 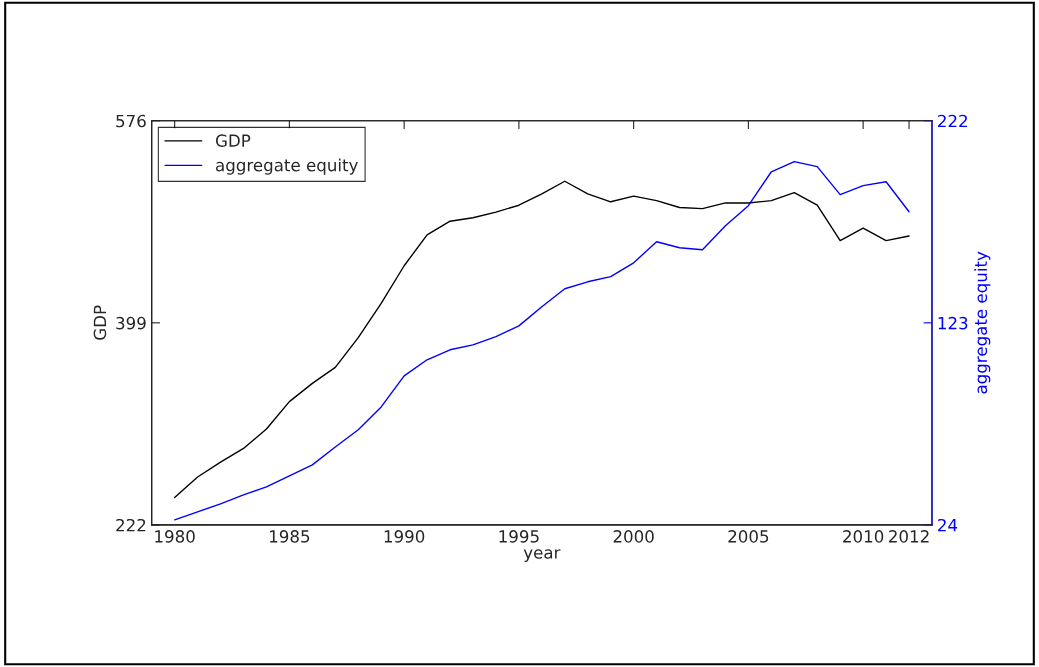 What do you see at coordinates (131, 121) in the screenshot?
I see `y-tick-label: 576` at bounding box center [131, 121].